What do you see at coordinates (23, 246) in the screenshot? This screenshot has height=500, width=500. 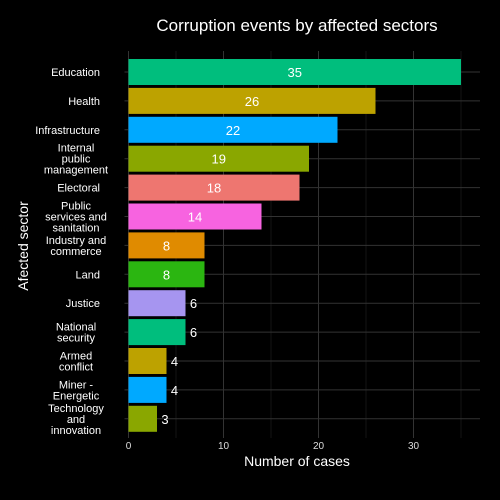 I see `y-axis-label: Afected sector` at bounding box center [23, 246].